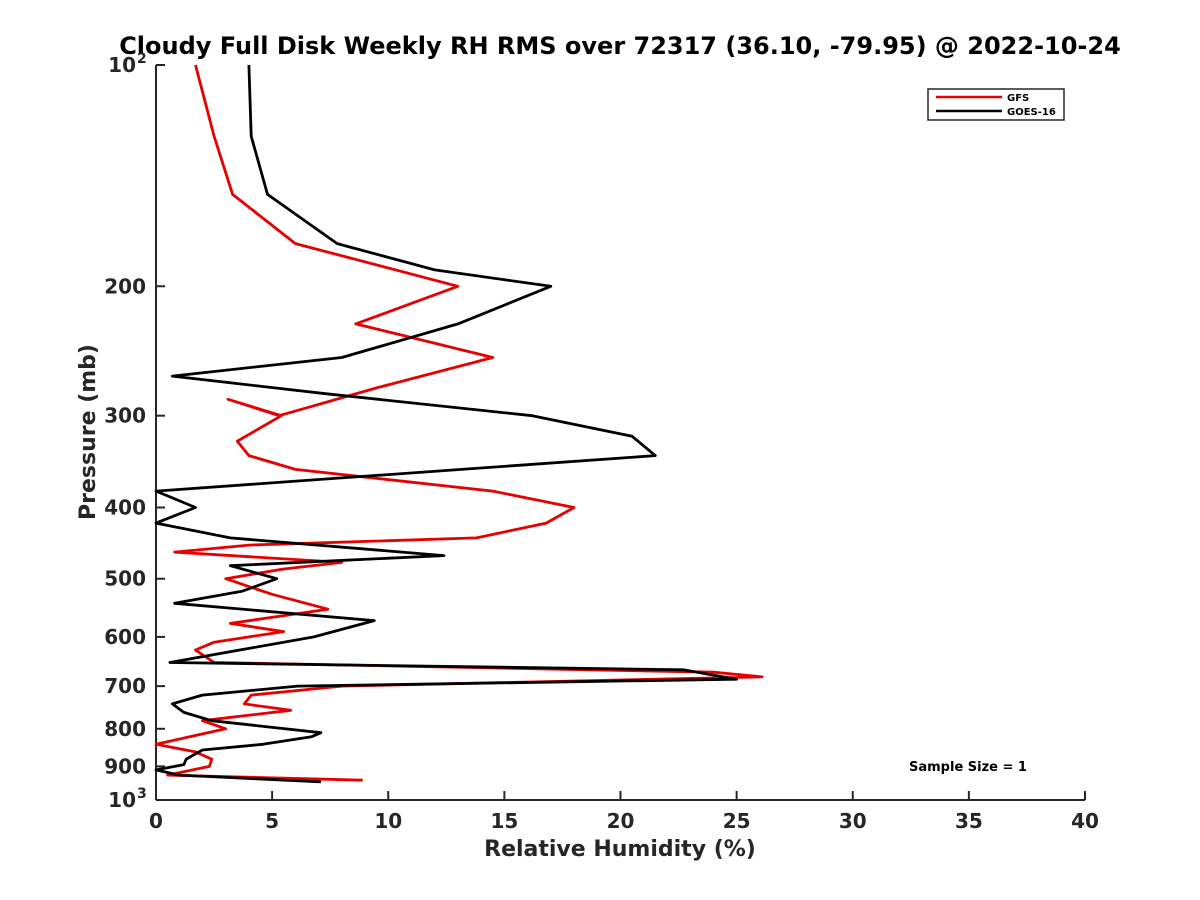  I want to click on y-tick-label: 400, so click(125, 508).